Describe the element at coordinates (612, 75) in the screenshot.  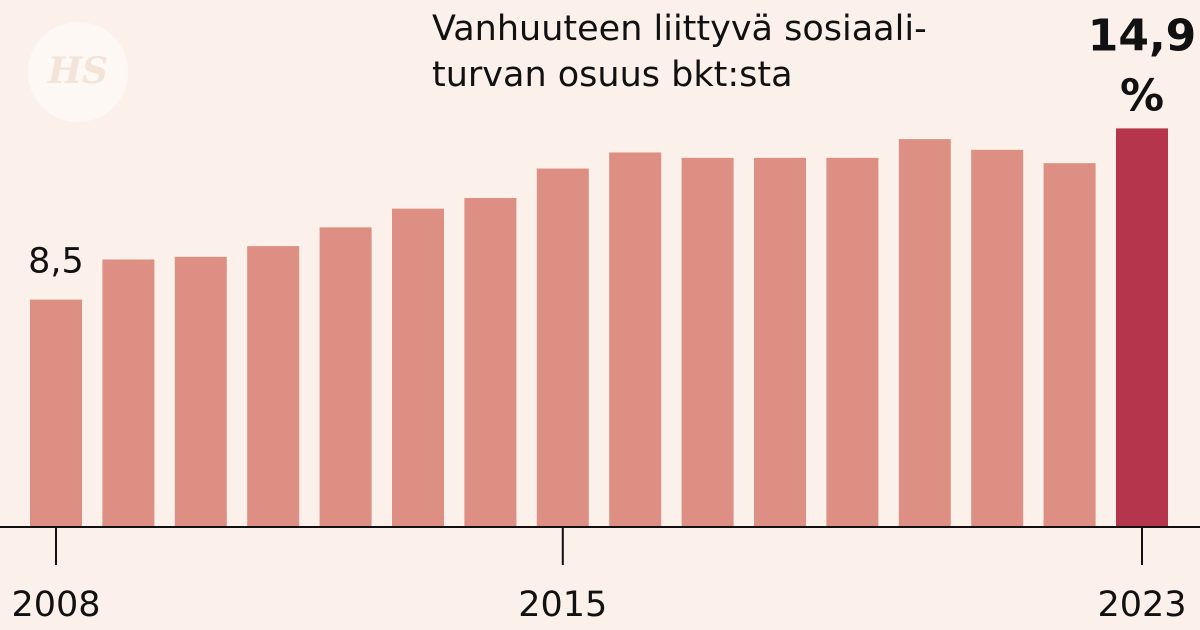
I see `chart-title: turvan osuus bkt:sta` at that location.